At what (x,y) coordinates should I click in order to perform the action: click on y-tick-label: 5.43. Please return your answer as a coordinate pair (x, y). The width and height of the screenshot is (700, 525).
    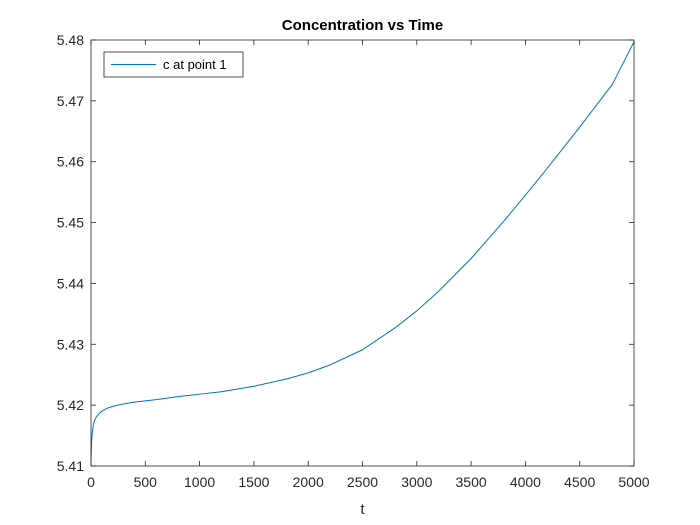
    Looking at the image, I should click on (70, 344).